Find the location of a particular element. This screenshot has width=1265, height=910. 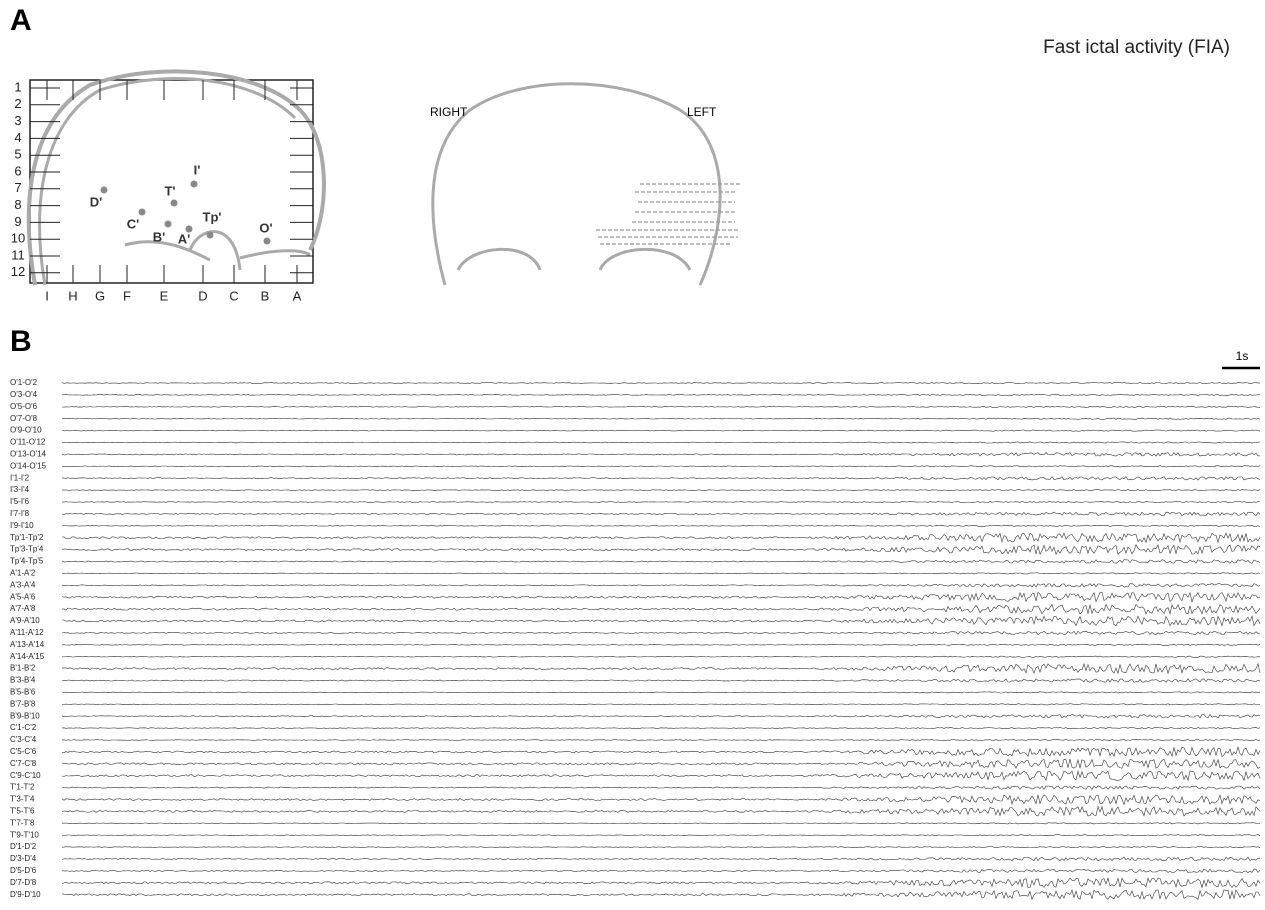

column-label: D is located at coordinates (202, 295).